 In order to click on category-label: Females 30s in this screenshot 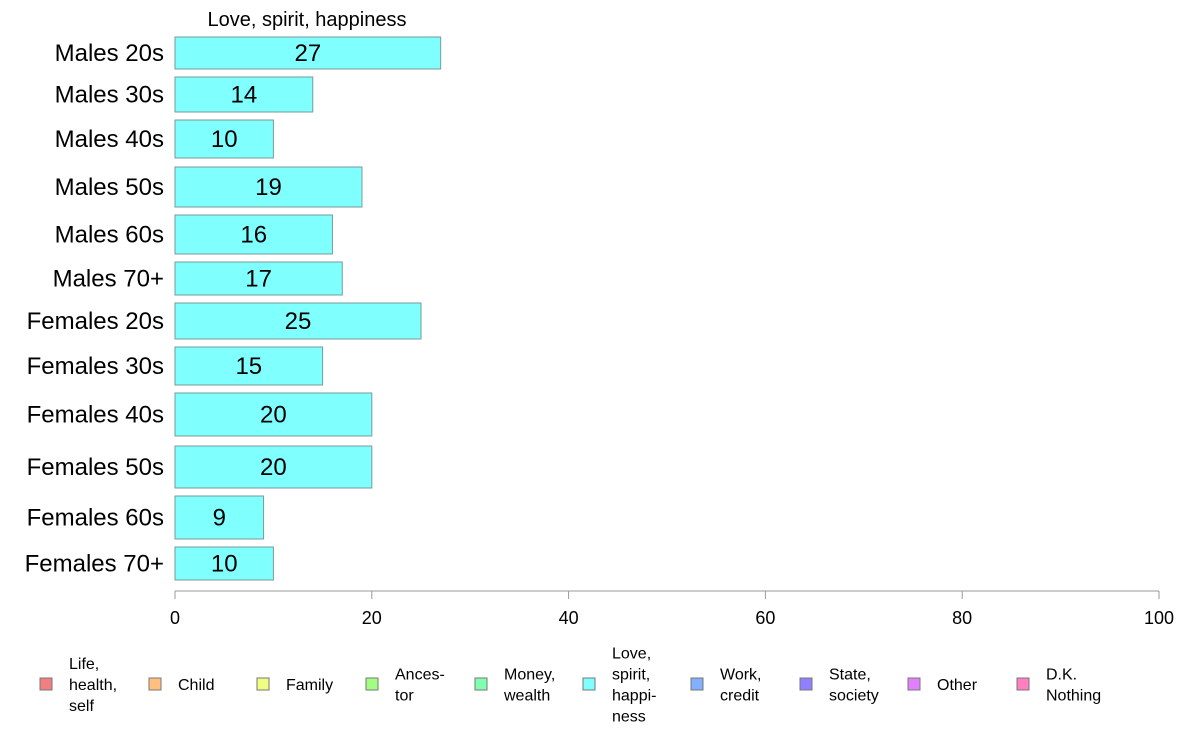, I will do `click(95, 366)`.